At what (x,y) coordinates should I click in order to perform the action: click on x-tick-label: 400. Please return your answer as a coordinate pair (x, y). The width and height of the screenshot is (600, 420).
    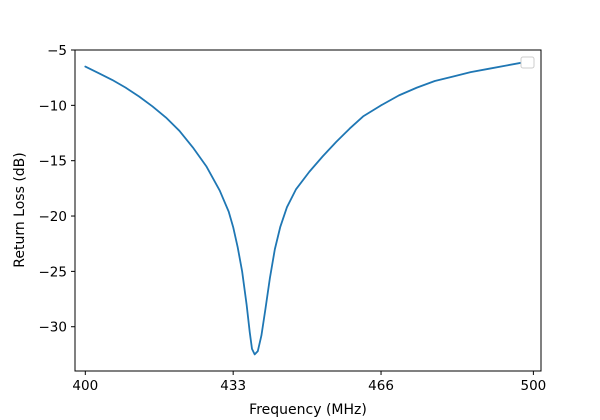
    Looking at the image, I should click on (85, 386).